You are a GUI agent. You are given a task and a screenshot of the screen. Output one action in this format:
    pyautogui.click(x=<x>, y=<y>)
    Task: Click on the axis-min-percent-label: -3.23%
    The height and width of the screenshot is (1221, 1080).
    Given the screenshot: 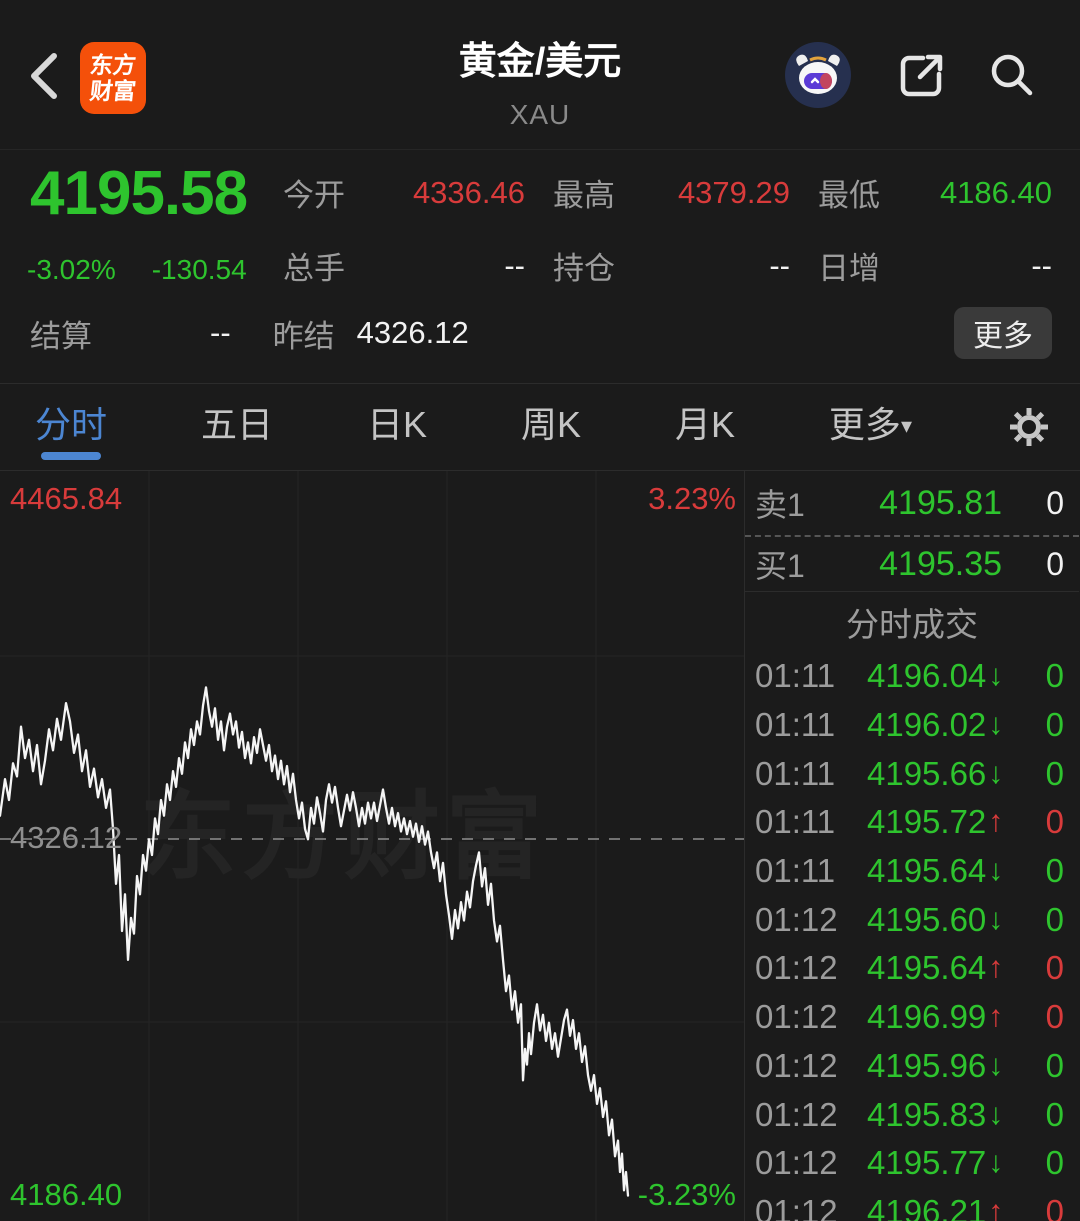 What is the action you would take?
    pyautogui.click(x=686, y=1194)
    